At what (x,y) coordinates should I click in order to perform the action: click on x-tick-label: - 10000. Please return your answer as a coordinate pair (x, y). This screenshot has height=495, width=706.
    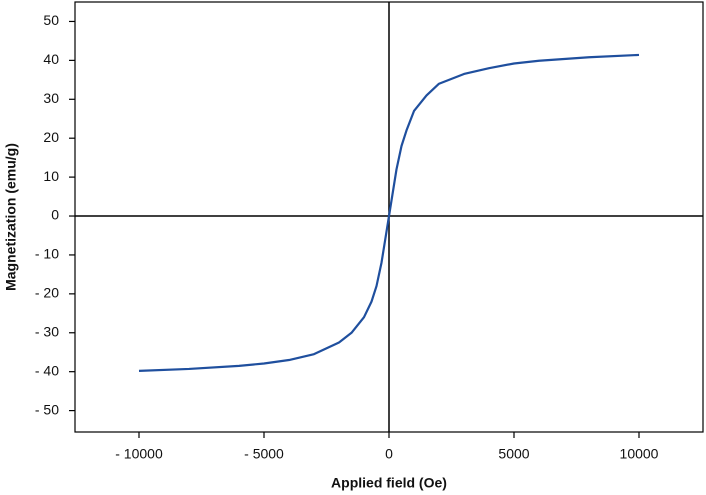
    Looking at the image, I should click on (139, 454).